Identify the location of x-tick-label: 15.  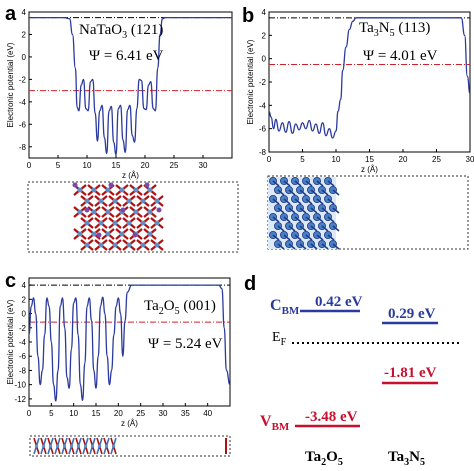
(96, 413).